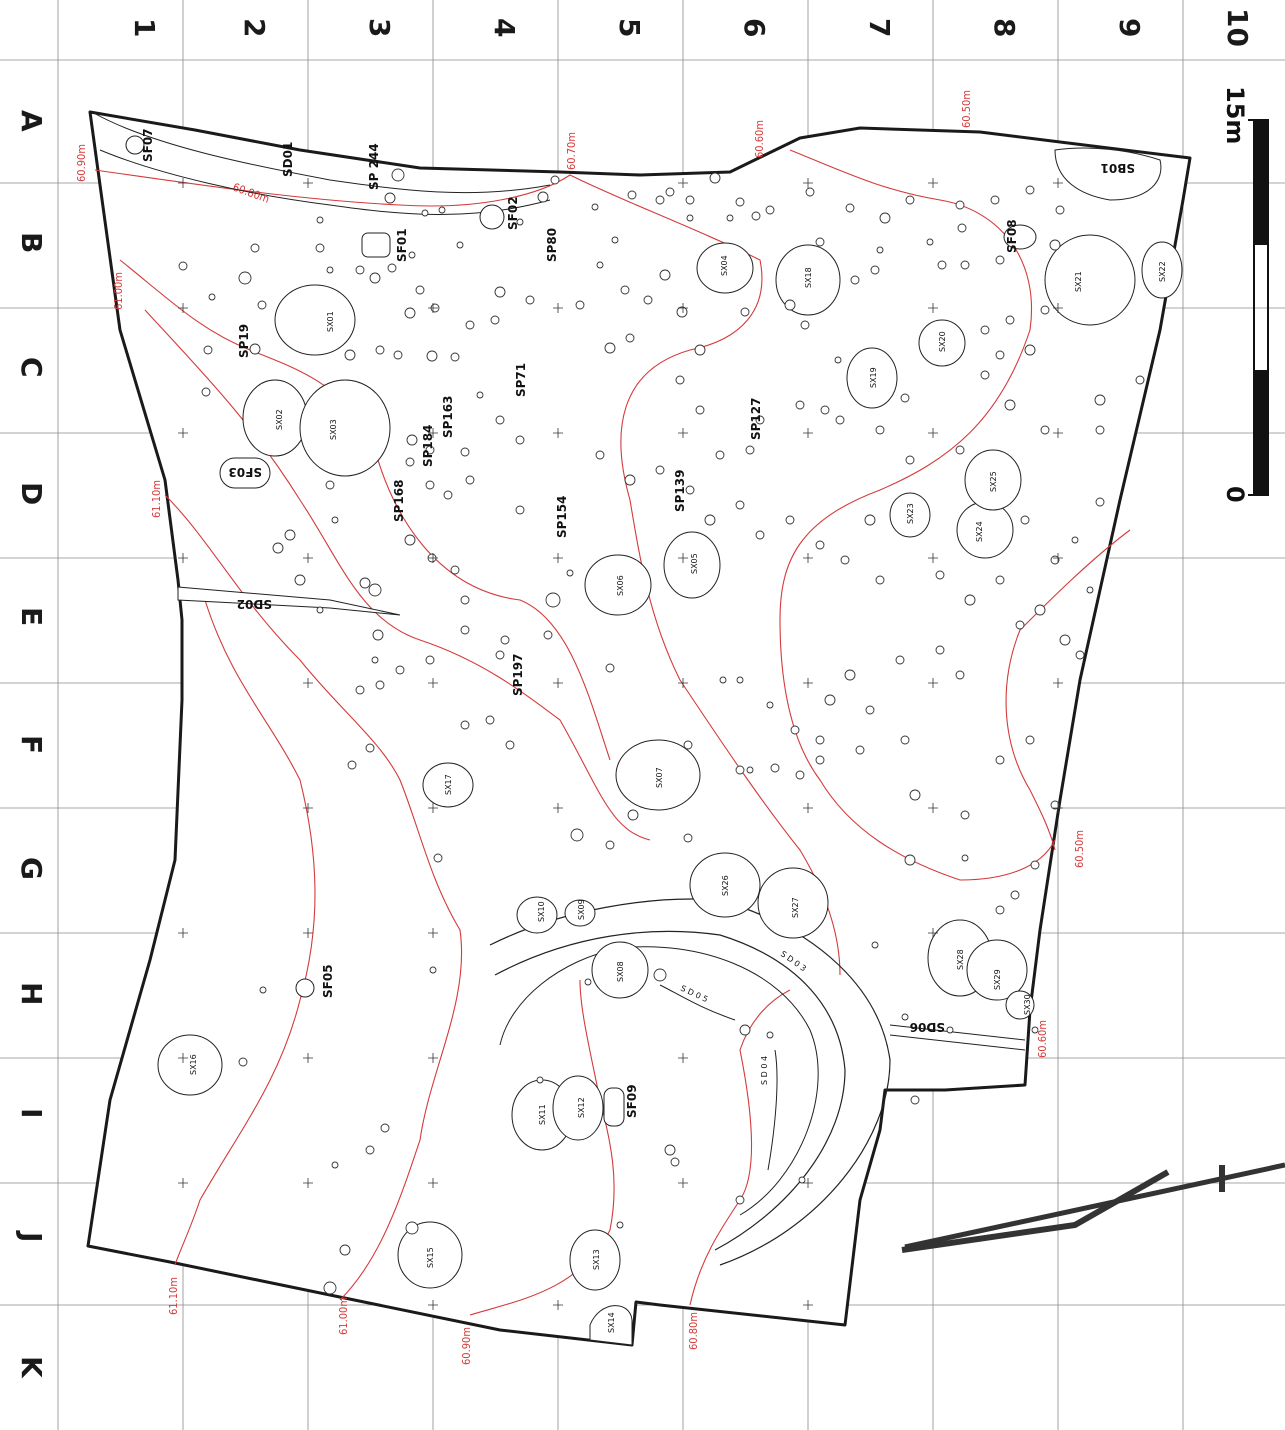 Image resolution: width=1285 pixels, height=1430 pixels. What do you see at coordinates (1235, 494) in the screenshot?
I see `scale-zero-label: 0` at bounding box center [1235, 494].